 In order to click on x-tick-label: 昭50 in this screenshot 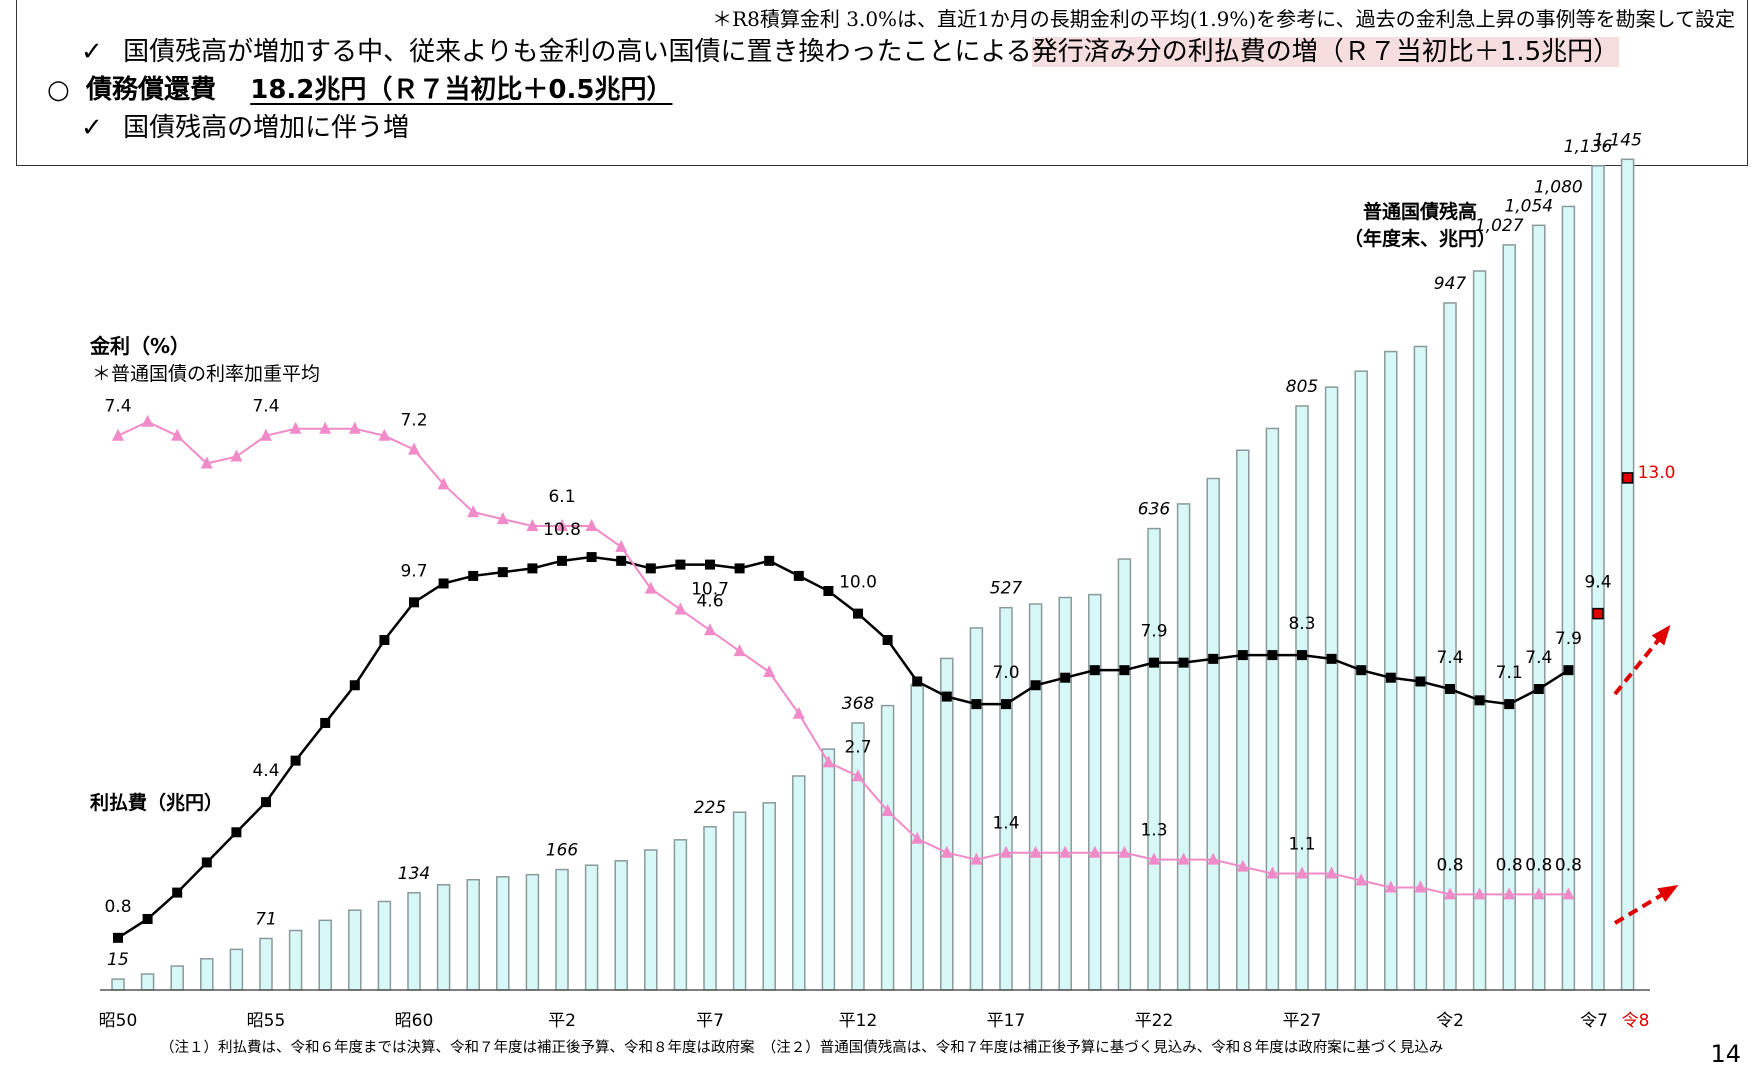, I will do `click(118, 1021)`.